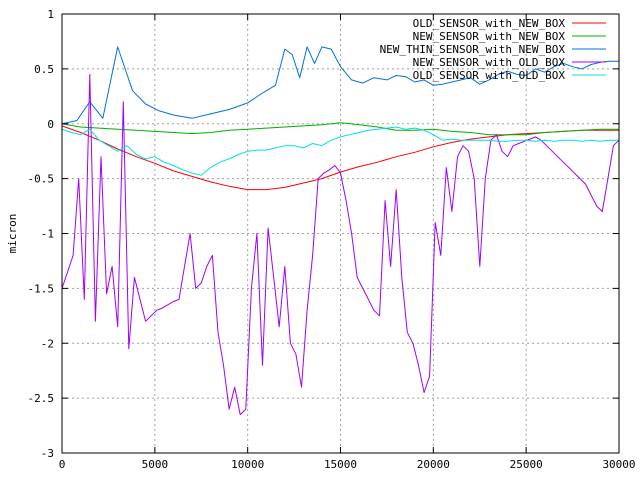 Image resolution: width=640 pixels, height=480 pixels. I want to click on x-tick-label: 5000, so click(155, 464).